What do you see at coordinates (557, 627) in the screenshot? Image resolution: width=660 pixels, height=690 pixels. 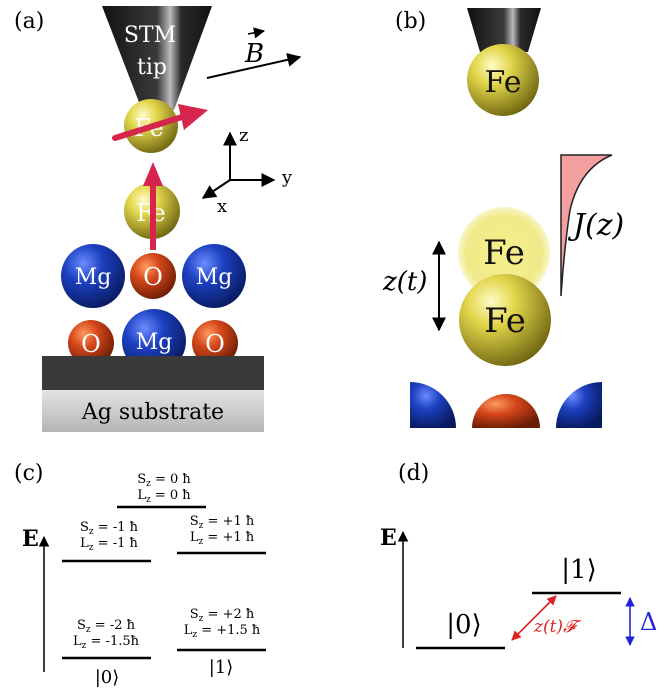 I see `drive-label: z(t)𝓕` at bounding box center [557, 627].